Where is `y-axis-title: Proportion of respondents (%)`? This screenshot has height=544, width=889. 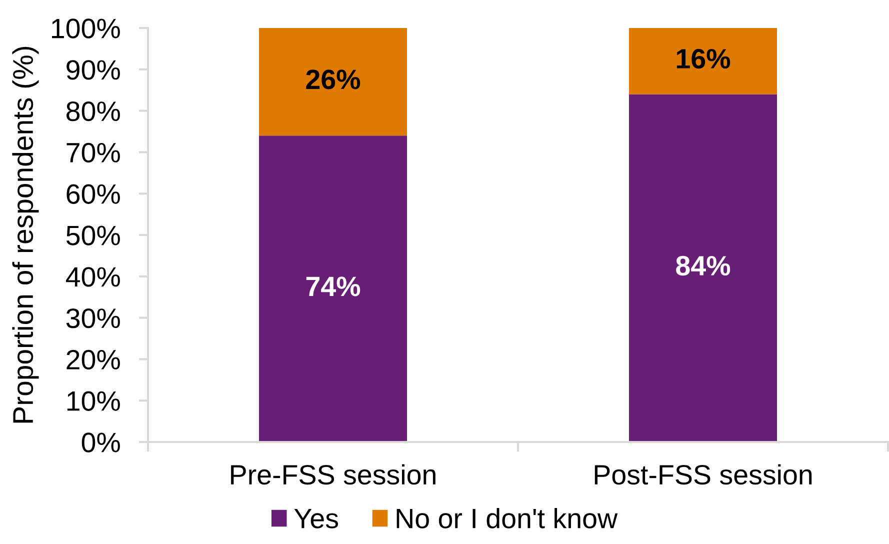
y-axis-title: Proportion of respondents (%) is located at coordinates (25, 234).